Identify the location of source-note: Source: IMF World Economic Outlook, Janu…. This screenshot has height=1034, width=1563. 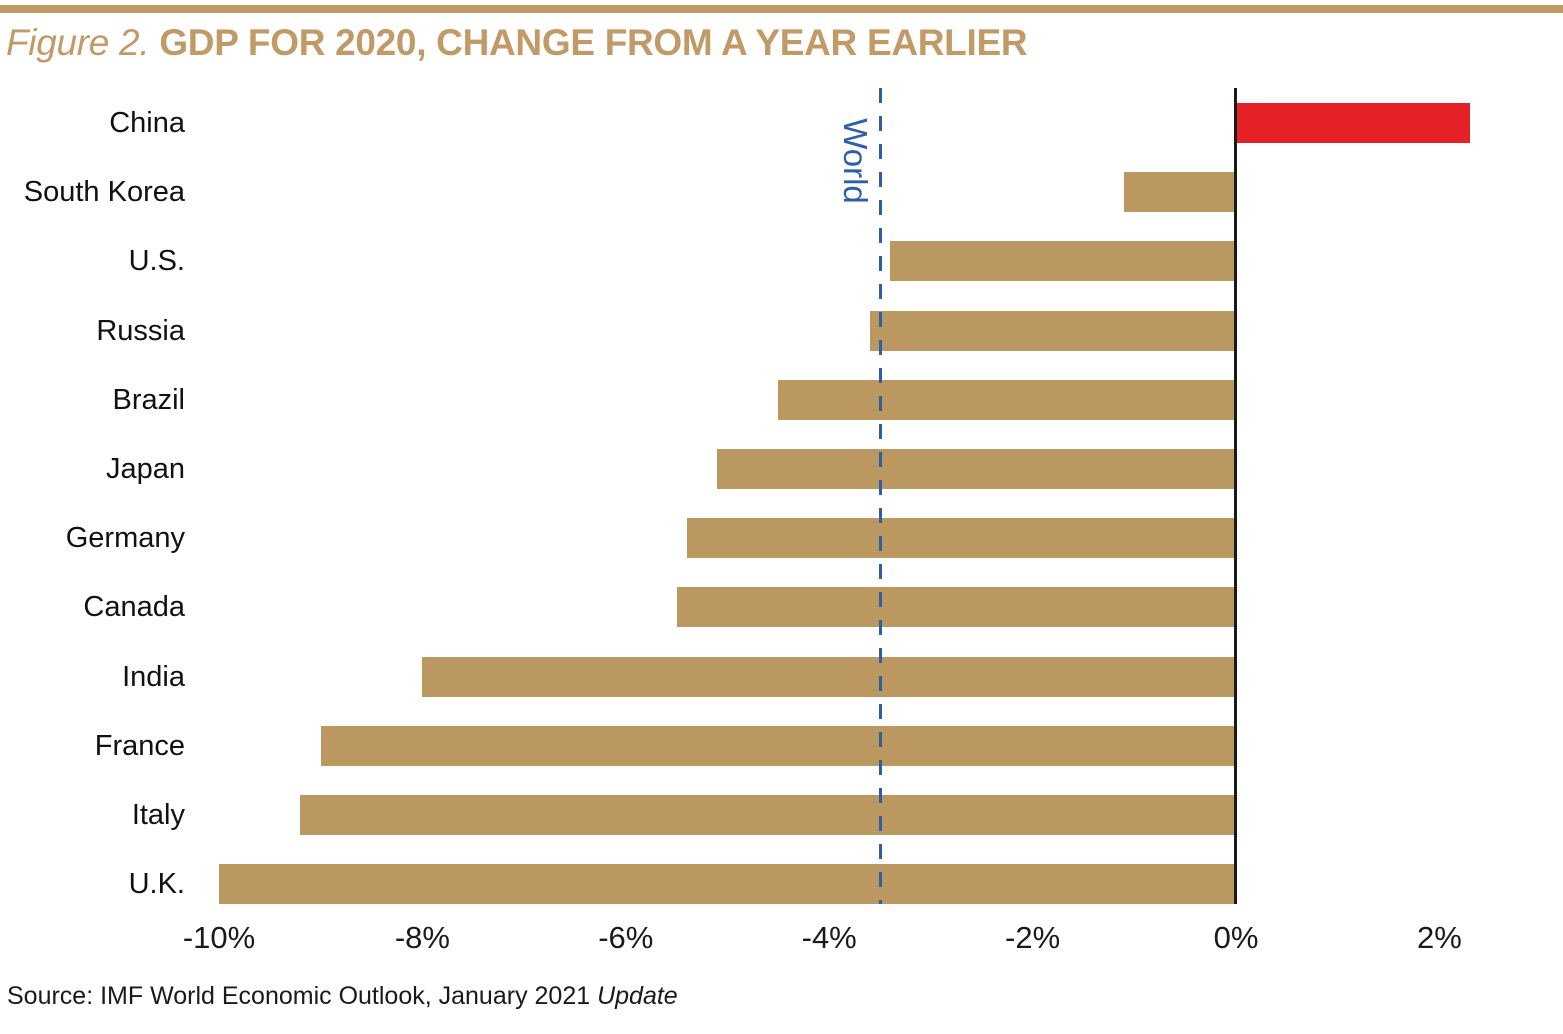
(342, 996).